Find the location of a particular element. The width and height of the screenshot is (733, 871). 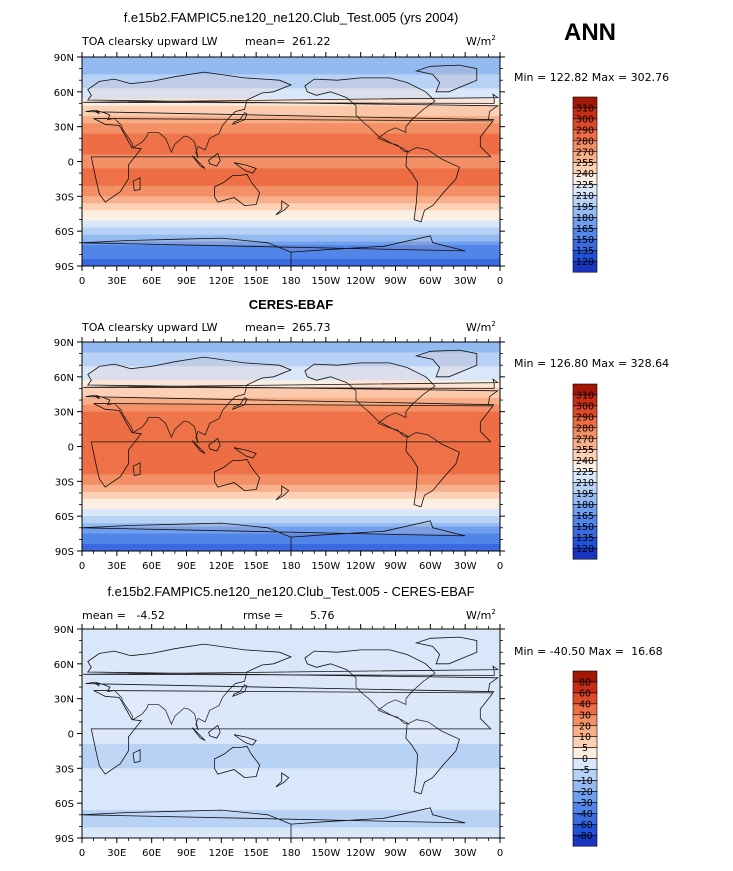

lon-tick-label: 150W is located at coordinates (325, 566).